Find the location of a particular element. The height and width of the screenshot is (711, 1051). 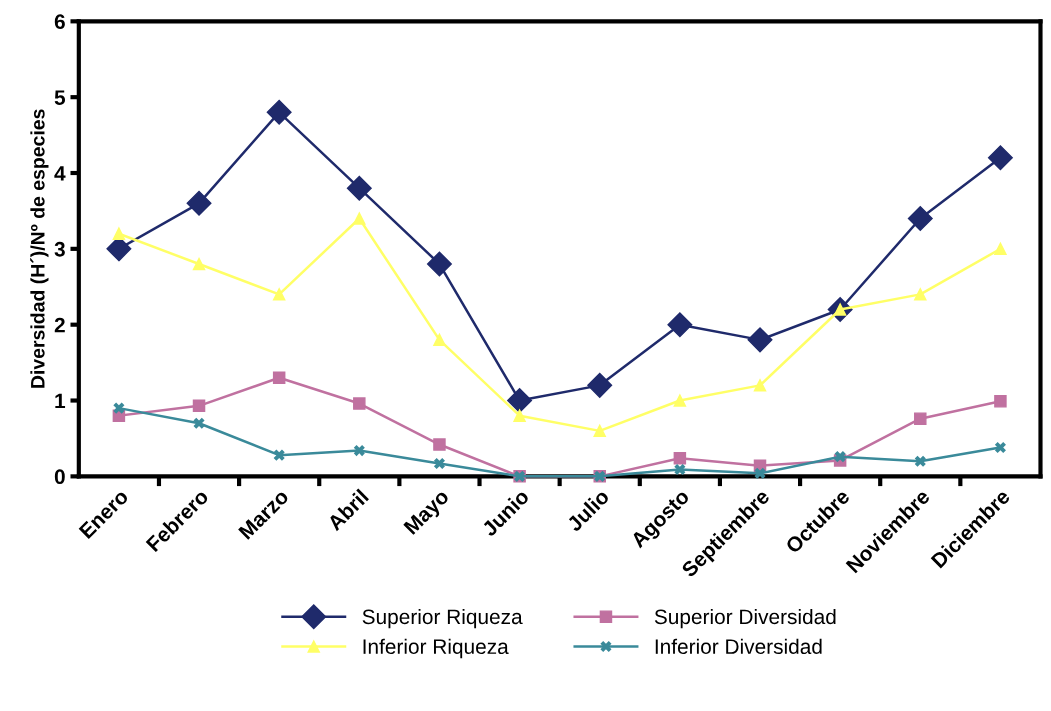

legend-label: Superior Diversidad is located at coordinates (745, 618).